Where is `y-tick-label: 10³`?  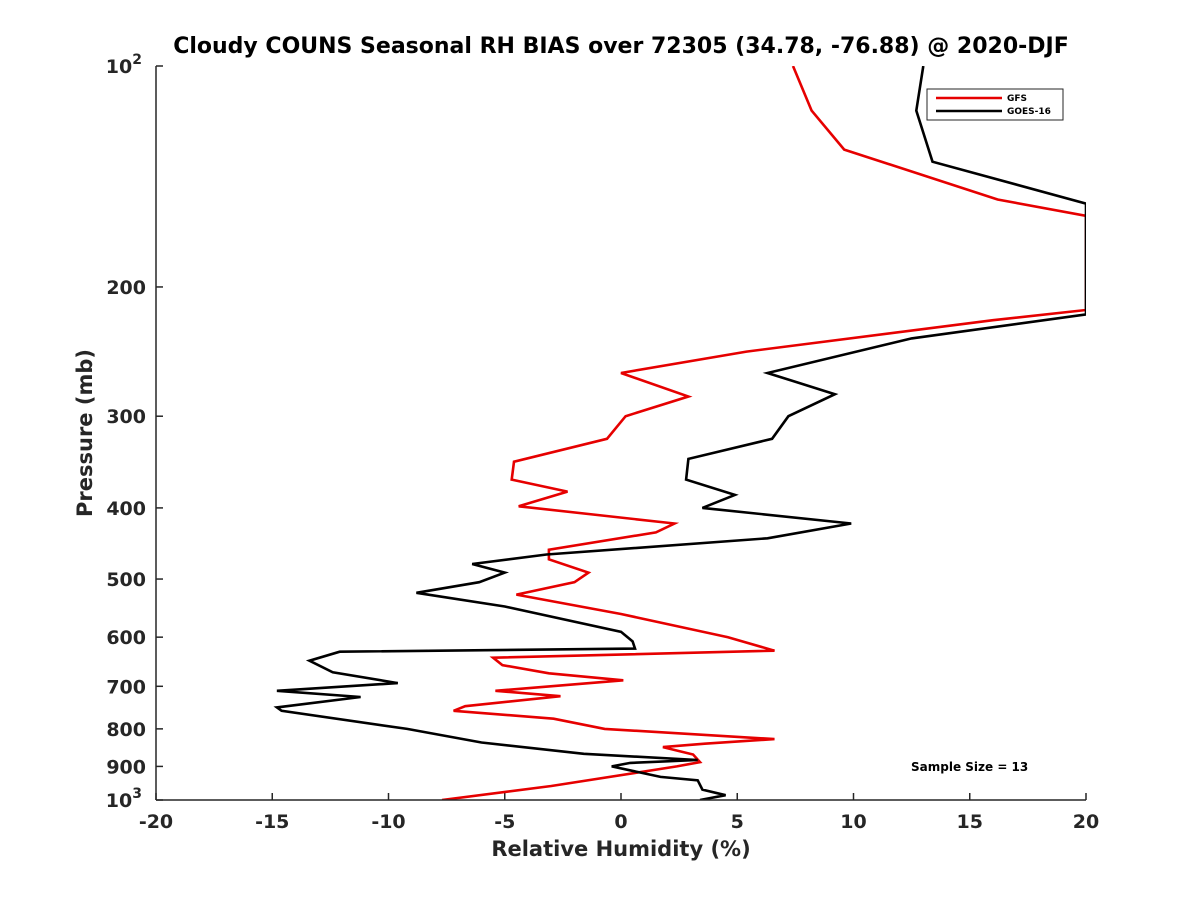
y-tick-label: 10³ is located at coordinates (124, 799).